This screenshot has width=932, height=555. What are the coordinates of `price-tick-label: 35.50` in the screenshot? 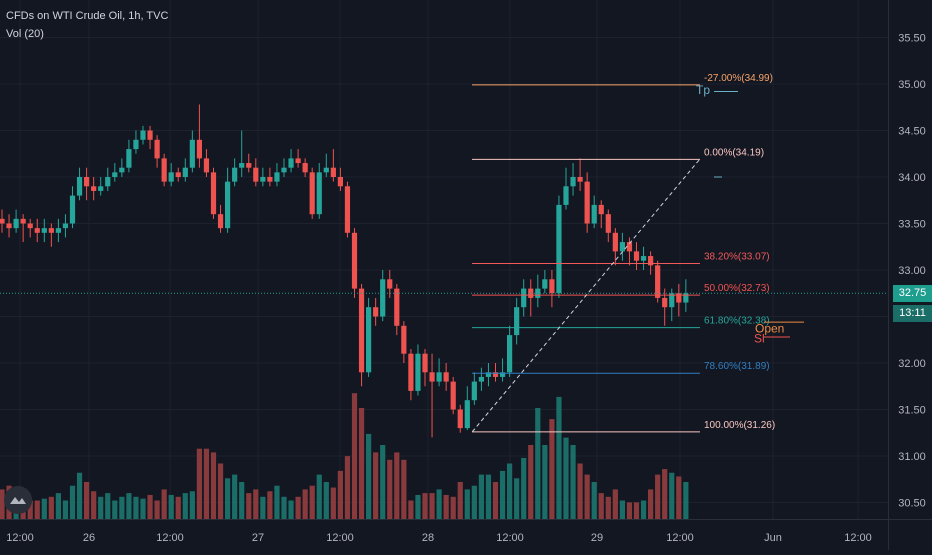 It's located at (912, 39).